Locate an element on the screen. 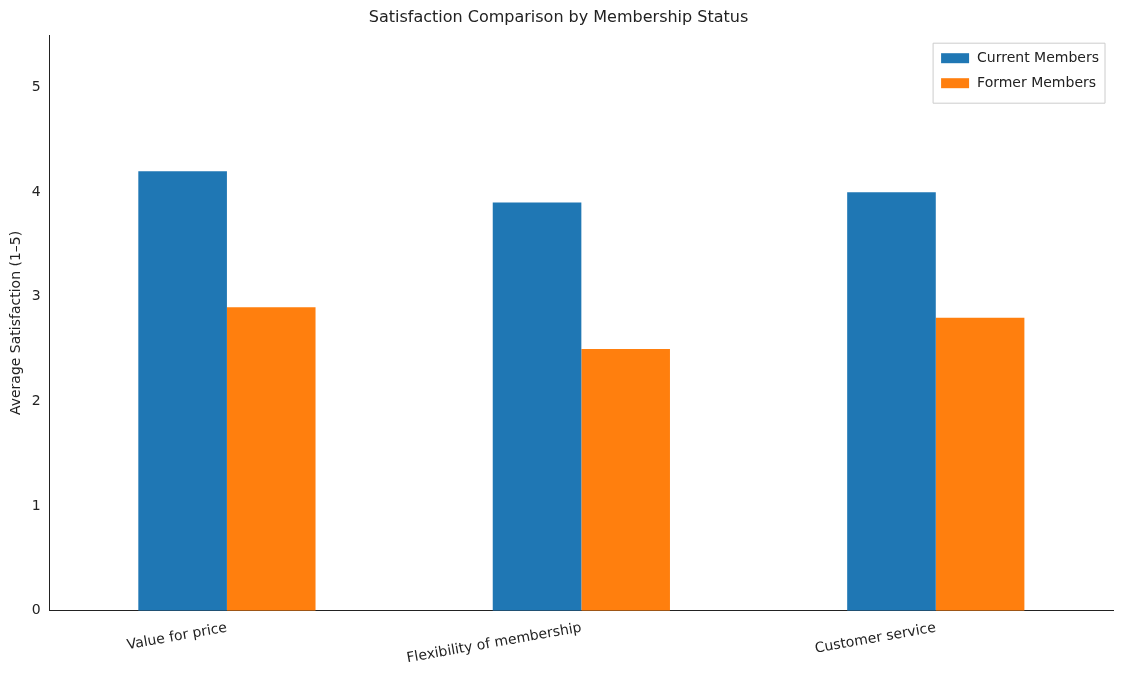  x-tick-label: Value for price is located at coordinates (177, 635).